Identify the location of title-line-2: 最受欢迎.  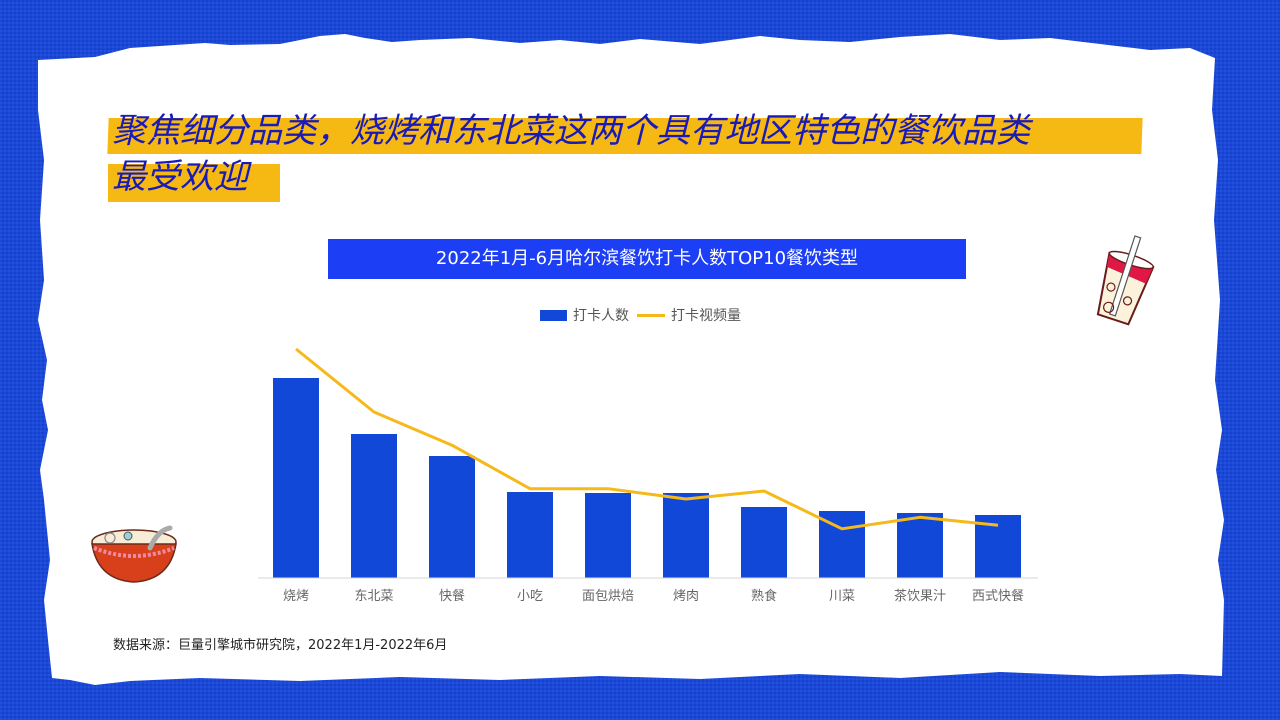
(180, 177).